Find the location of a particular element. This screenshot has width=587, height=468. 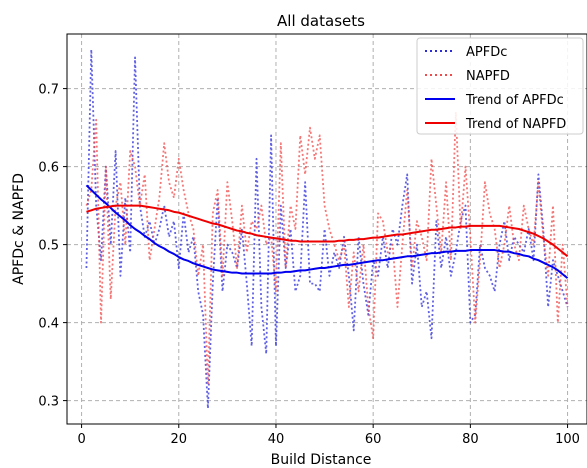

x-tick-label: 60 is located at coordinates (373, 439).